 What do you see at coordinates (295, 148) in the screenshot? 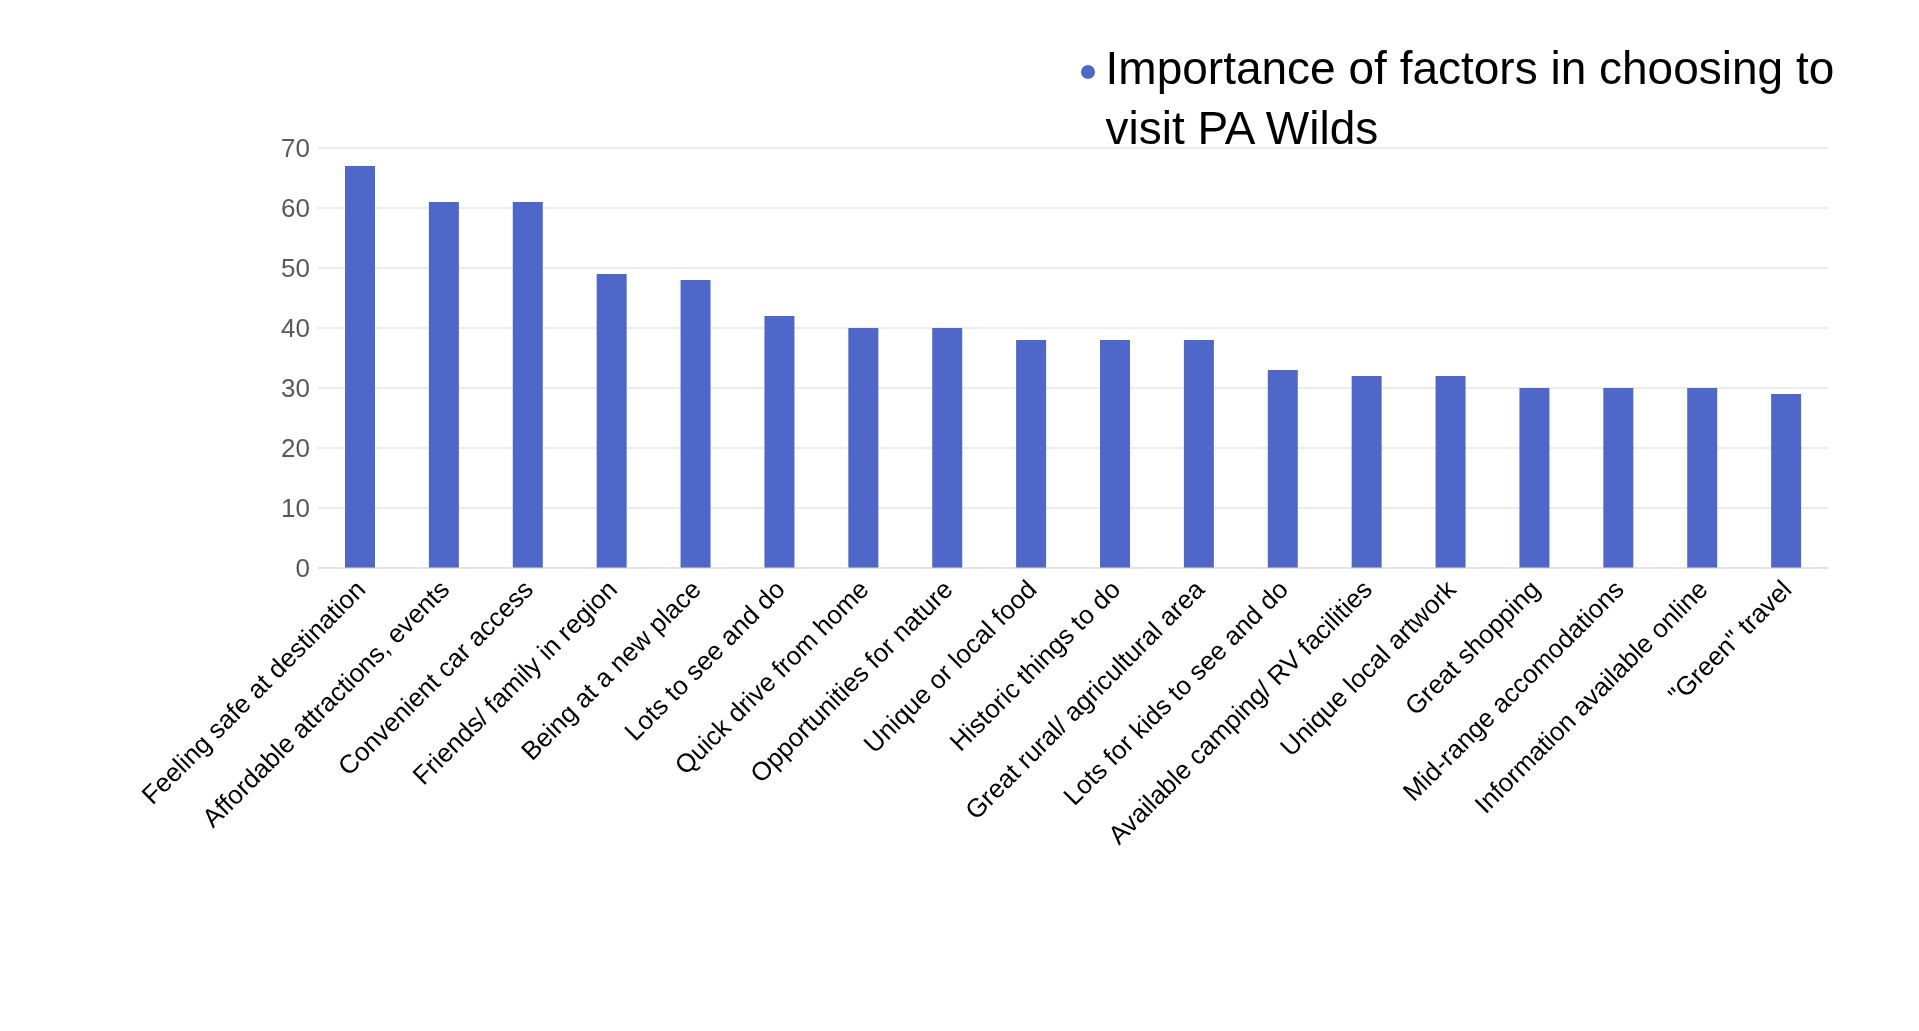
I see `y-tick-label: 70` at bounding box center [295, 148].